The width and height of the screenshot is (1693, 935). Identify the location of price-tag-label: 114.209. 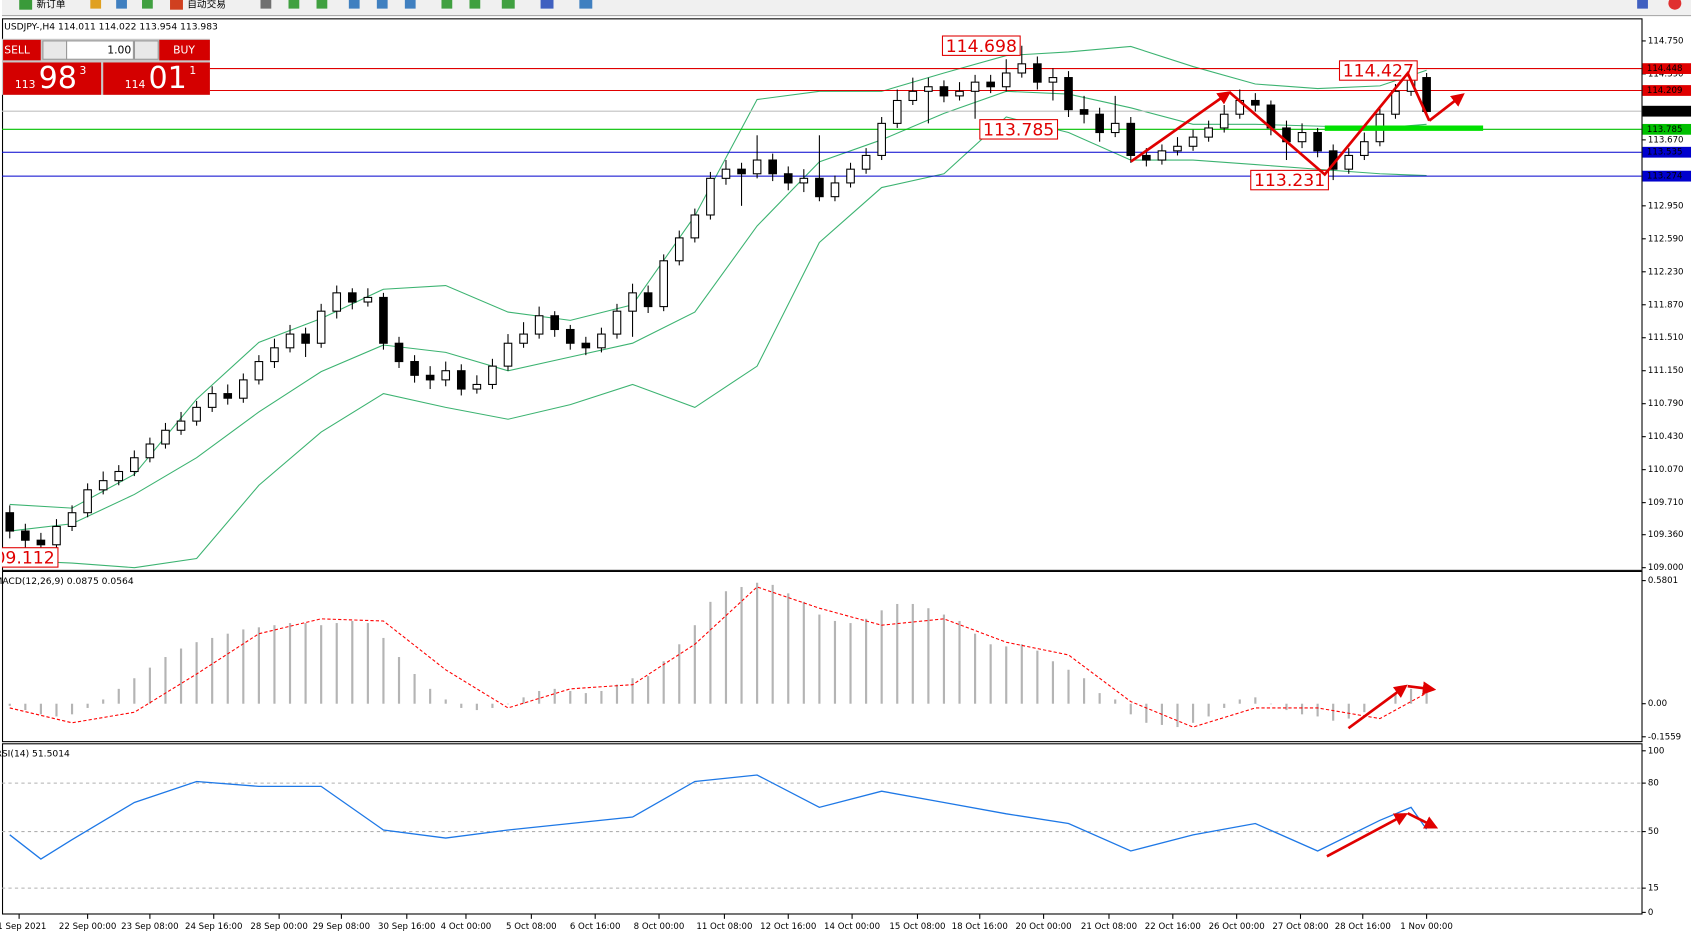
(1665, 91).